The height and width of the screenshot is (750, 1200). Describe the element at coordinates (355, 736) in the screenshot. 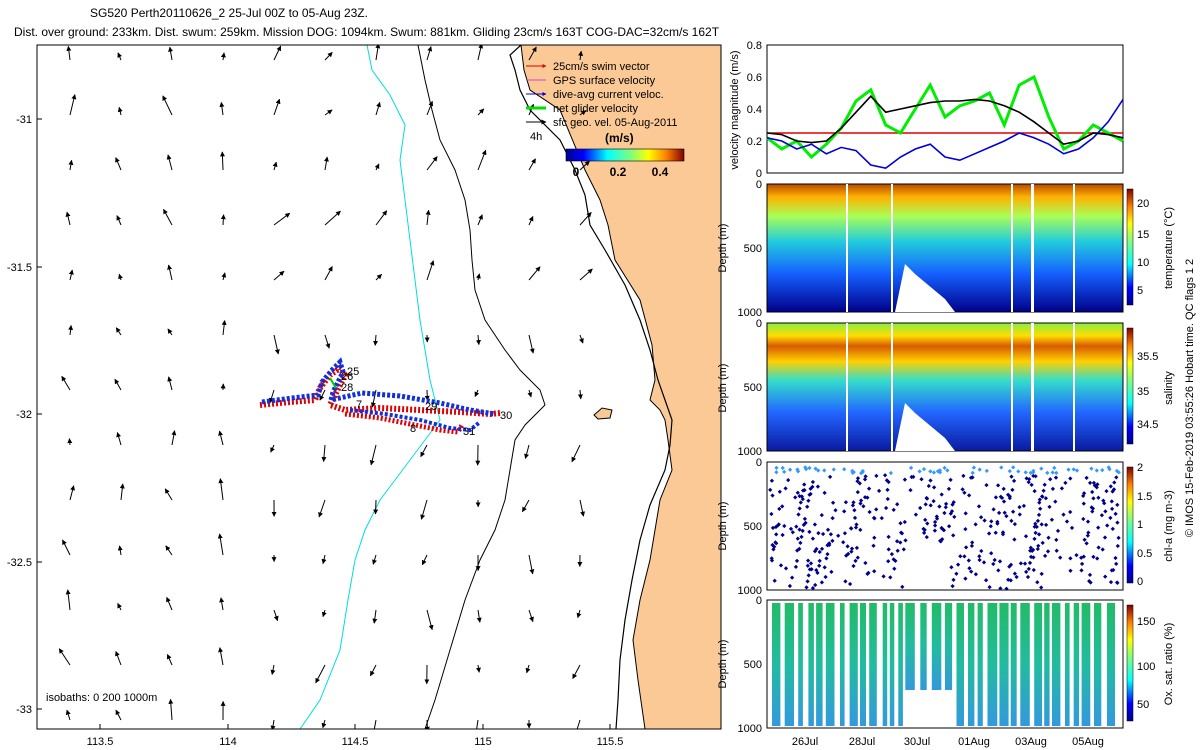

I see `map-x-axis: 113.5 114 114.5 115 115.5` at that location.